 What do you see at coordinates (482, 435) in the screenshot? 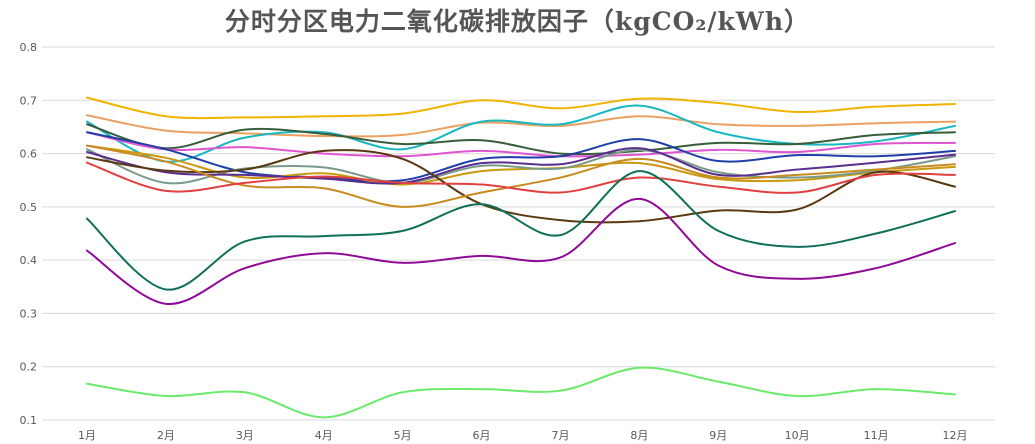
I see `x-tick-label: 6月` at bounding box center [482, 435].